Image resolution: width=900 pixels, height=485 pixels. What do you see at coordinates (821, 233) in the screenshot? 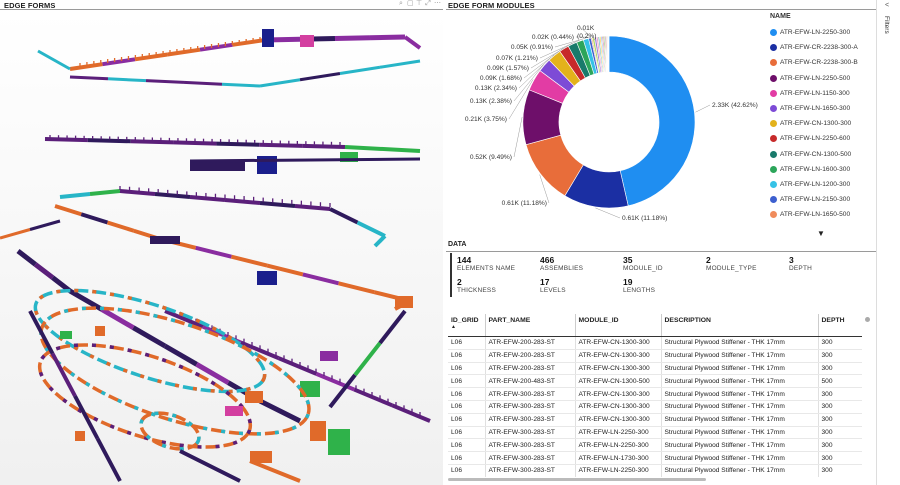
I see `legend-more-chevron-icon: ▼` at bounding box center [821, 233].